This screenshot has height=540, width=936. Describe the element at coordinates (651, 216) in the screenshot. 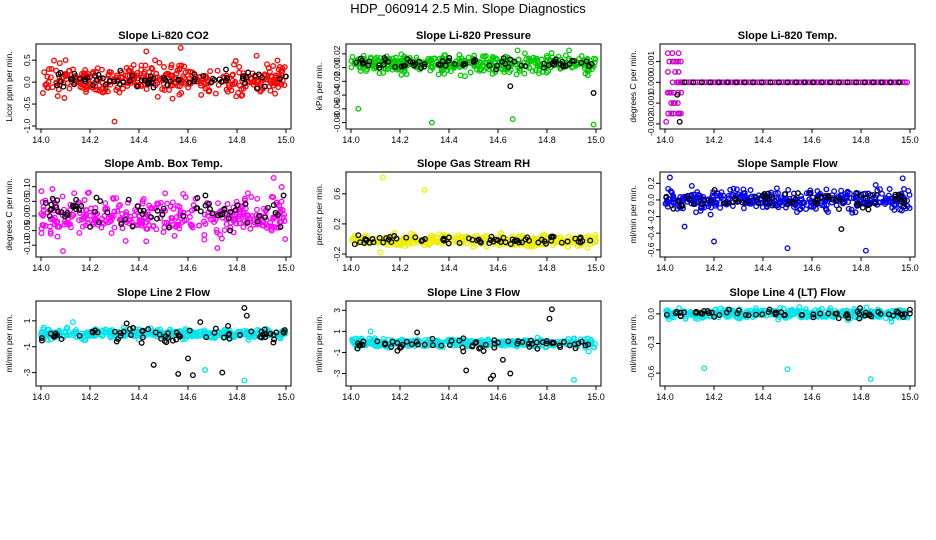

I see `y-tick-label: -0.2` at that location.